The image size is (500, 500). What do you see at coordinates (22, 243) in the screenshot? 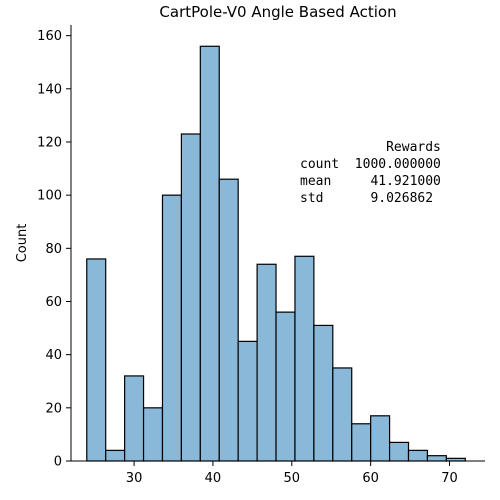
I see `y-axis-label: Count` at bounding box center [22, 243].